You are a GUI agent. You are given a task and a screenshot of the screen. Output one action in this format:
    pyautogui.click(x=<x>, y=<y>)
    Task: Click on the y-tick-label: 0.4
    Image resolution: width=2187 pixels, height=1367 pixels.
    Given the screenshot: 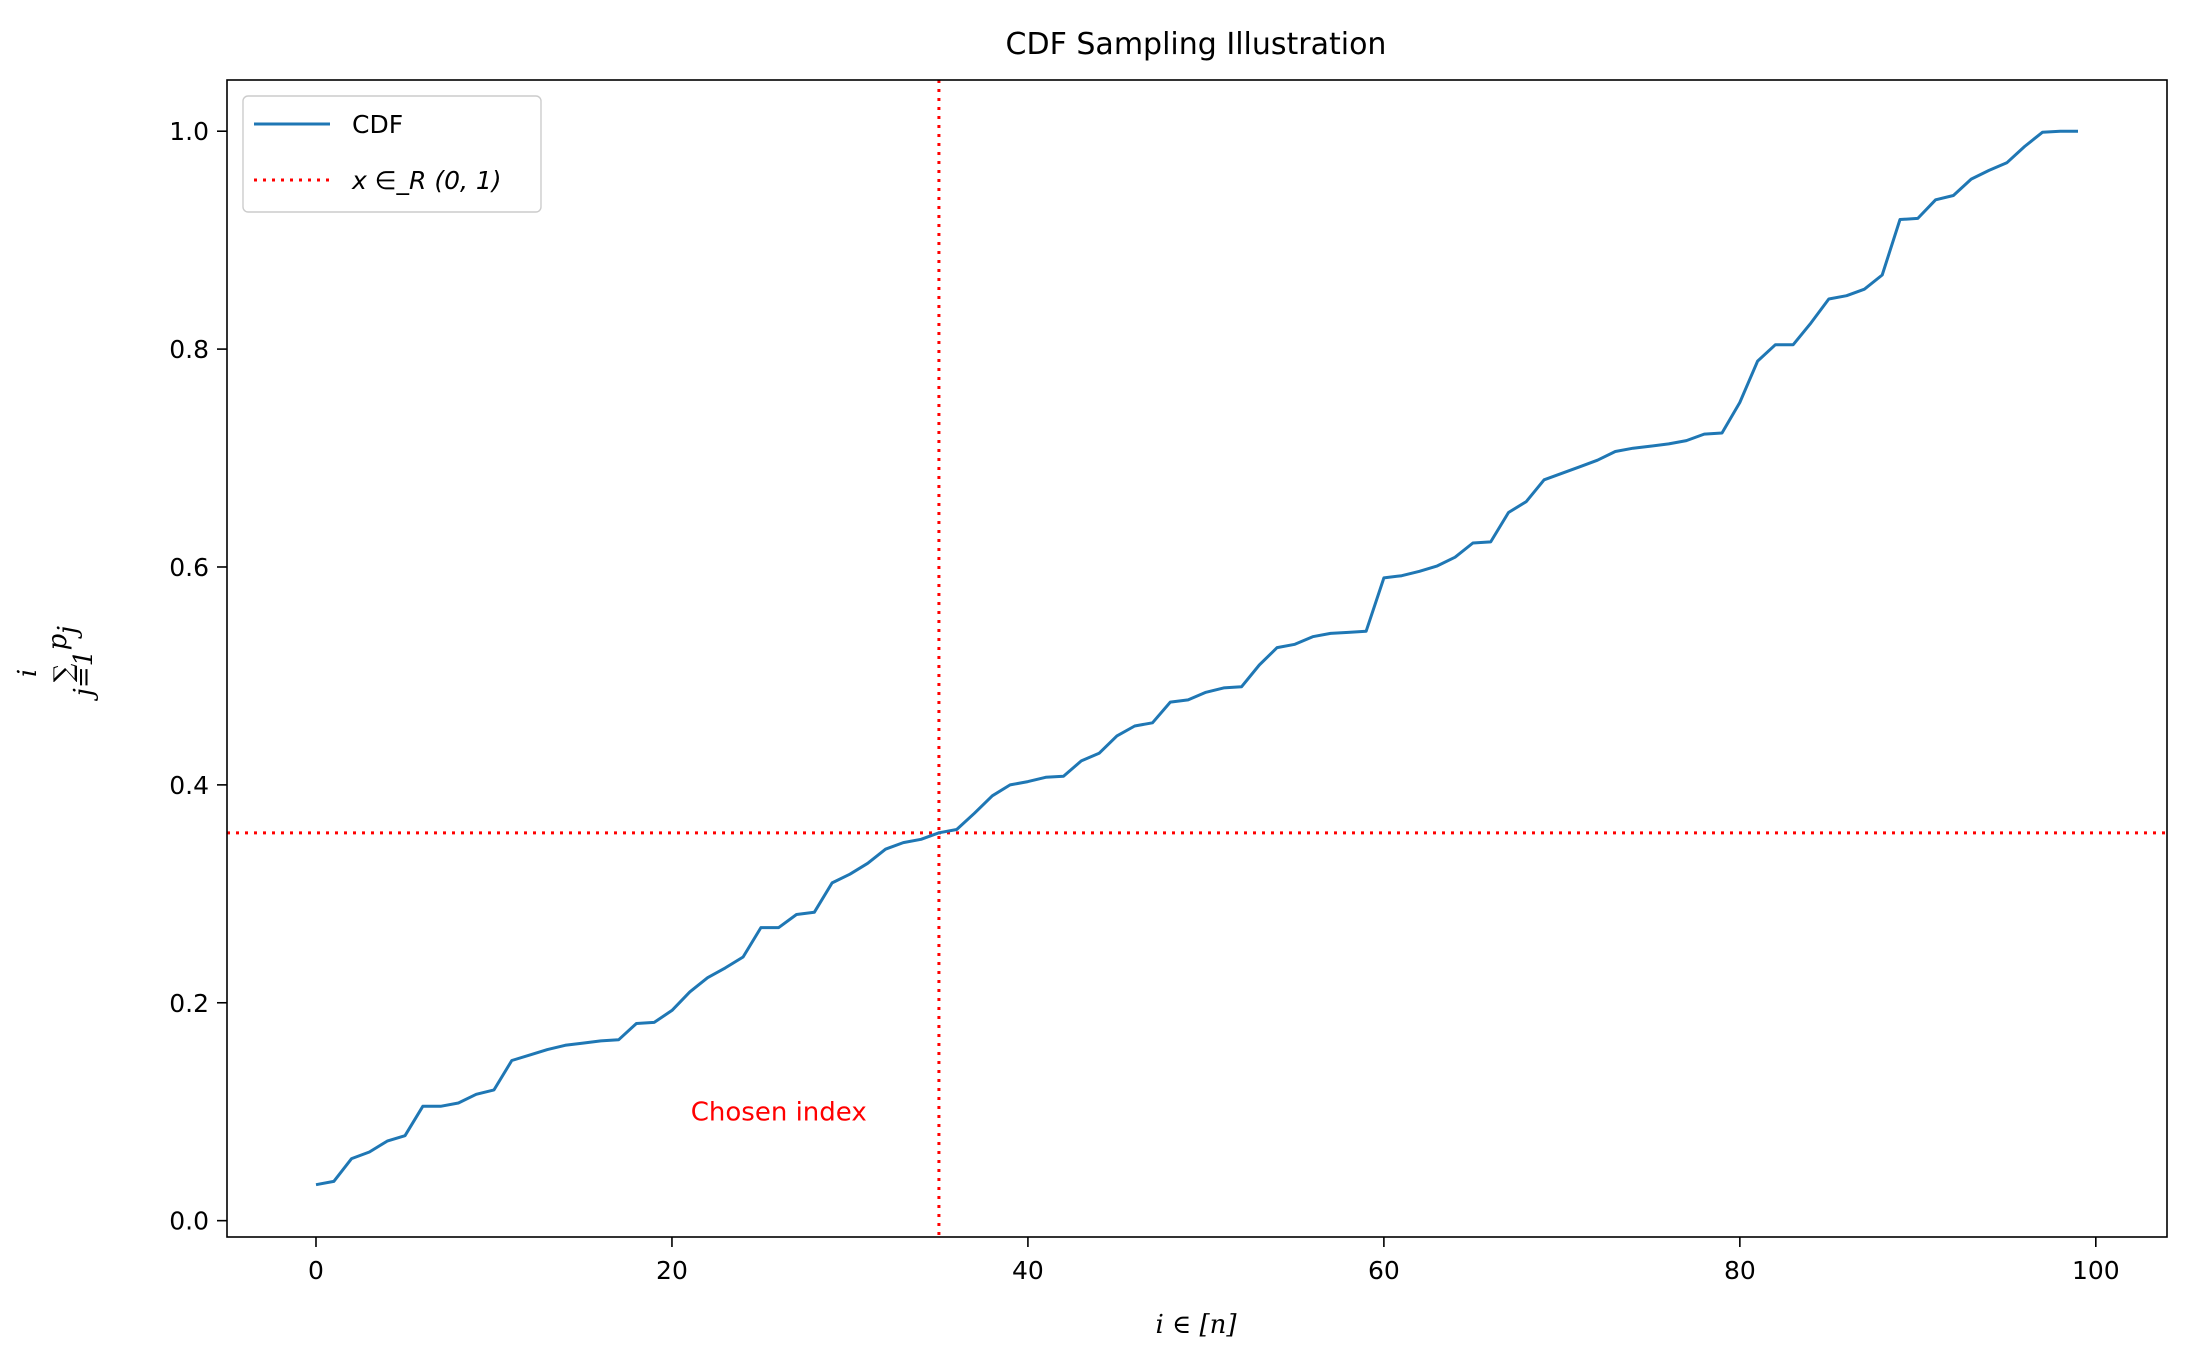 What is the action you would take?
    pyautogui.click(x=189, y=785)
    